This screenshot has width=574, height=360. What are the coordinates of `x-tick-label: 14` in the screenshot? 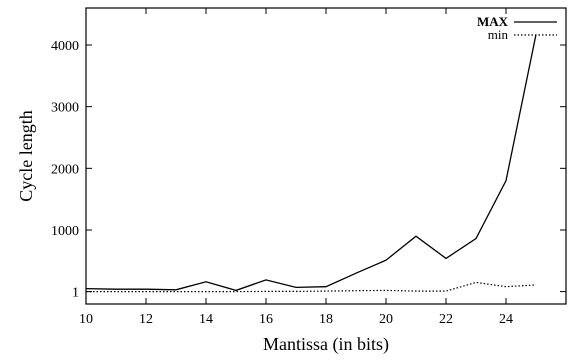 It's located at (206, 319).